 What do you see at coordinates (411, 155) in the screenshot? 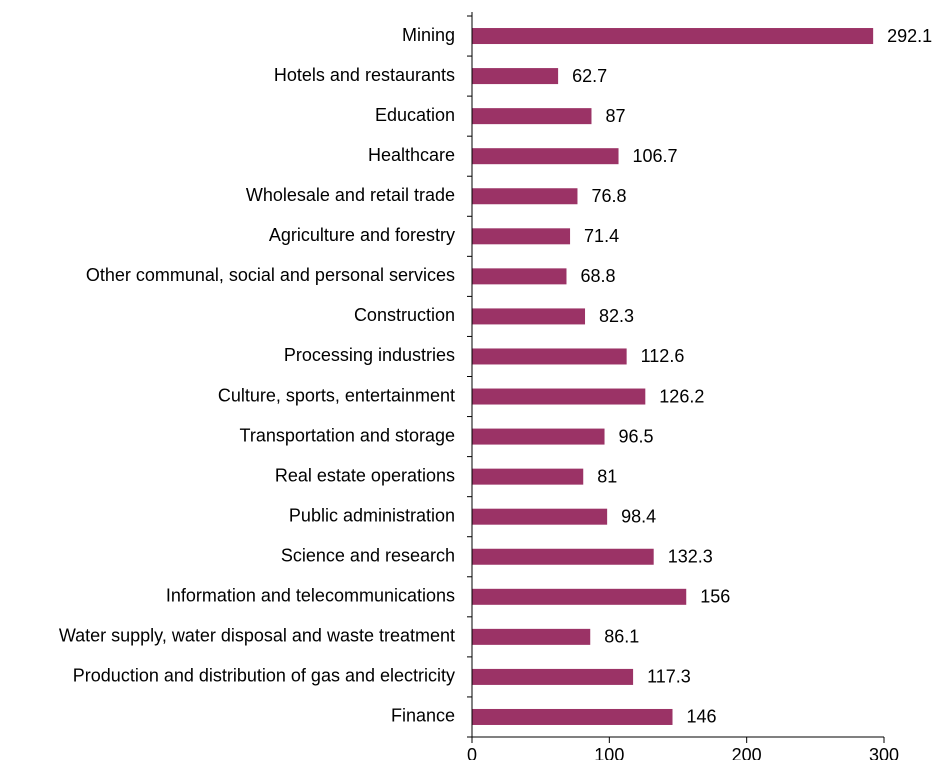
I see `category-label: Healthcare` at bounding box center [411, 155].